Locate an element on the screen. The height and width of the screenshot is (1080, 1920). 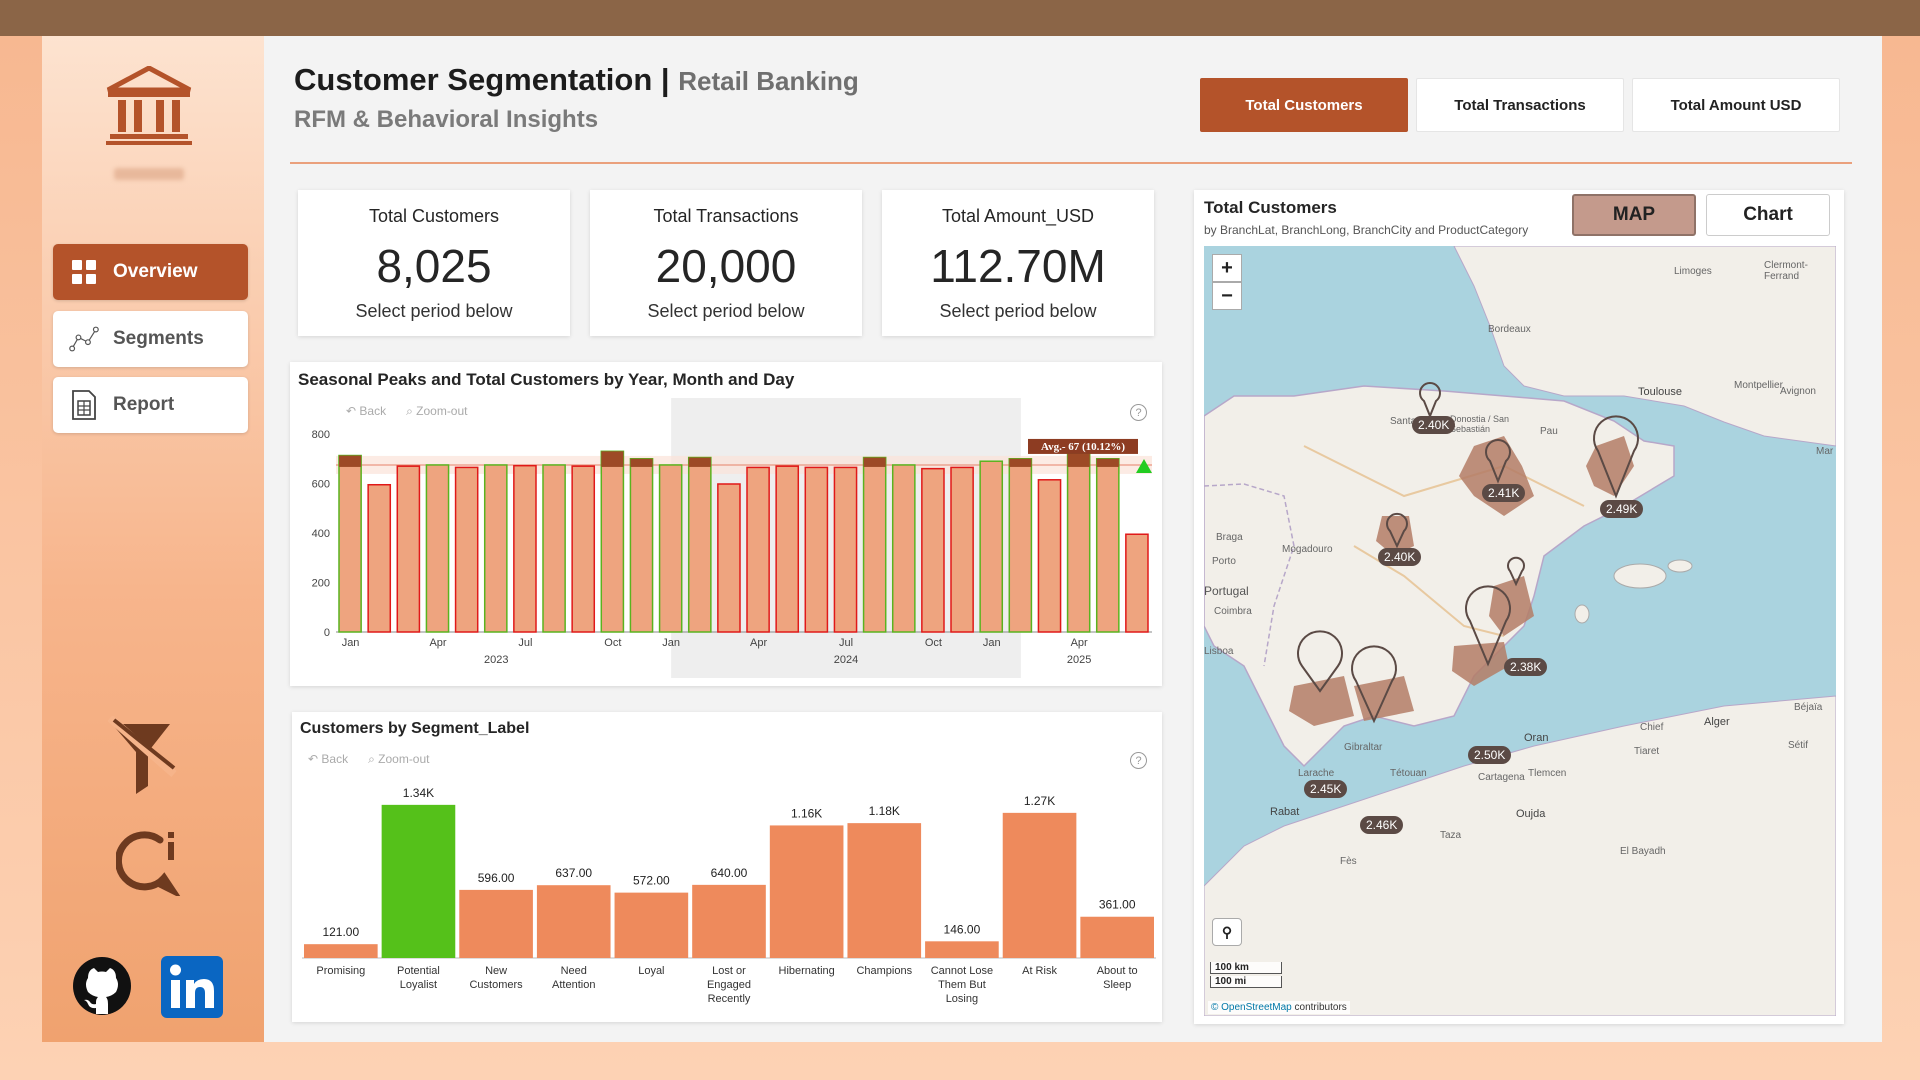
map-pin-label: 2.50K is located at coordinates (1490, 755).